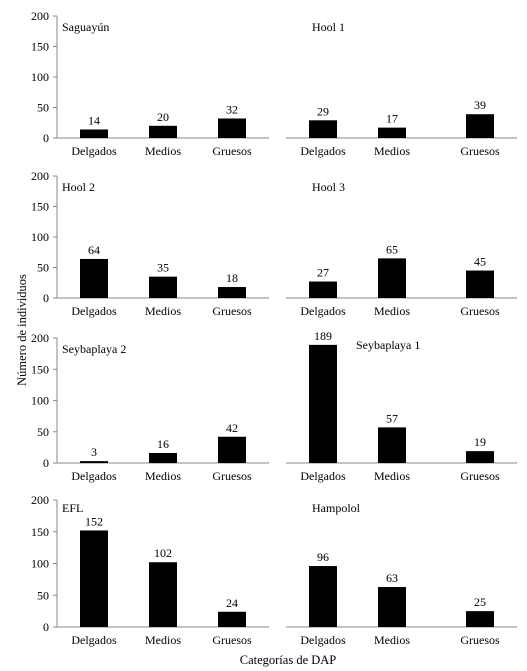 This screenshot has width=527, height=671. Describe the element at coordinates (46, 298) in the screenshot. I see `panel-3-y-tick-label: 0` at that location.